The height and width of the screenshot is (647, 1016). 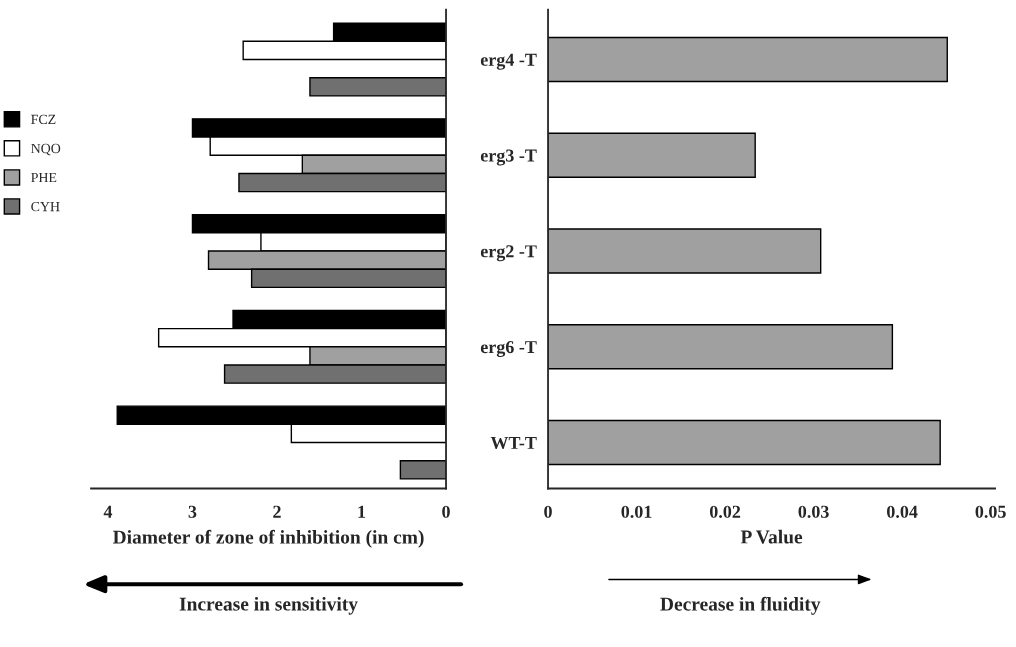 I want to click on x-tick-label: 1, so click(x=362, y=511).